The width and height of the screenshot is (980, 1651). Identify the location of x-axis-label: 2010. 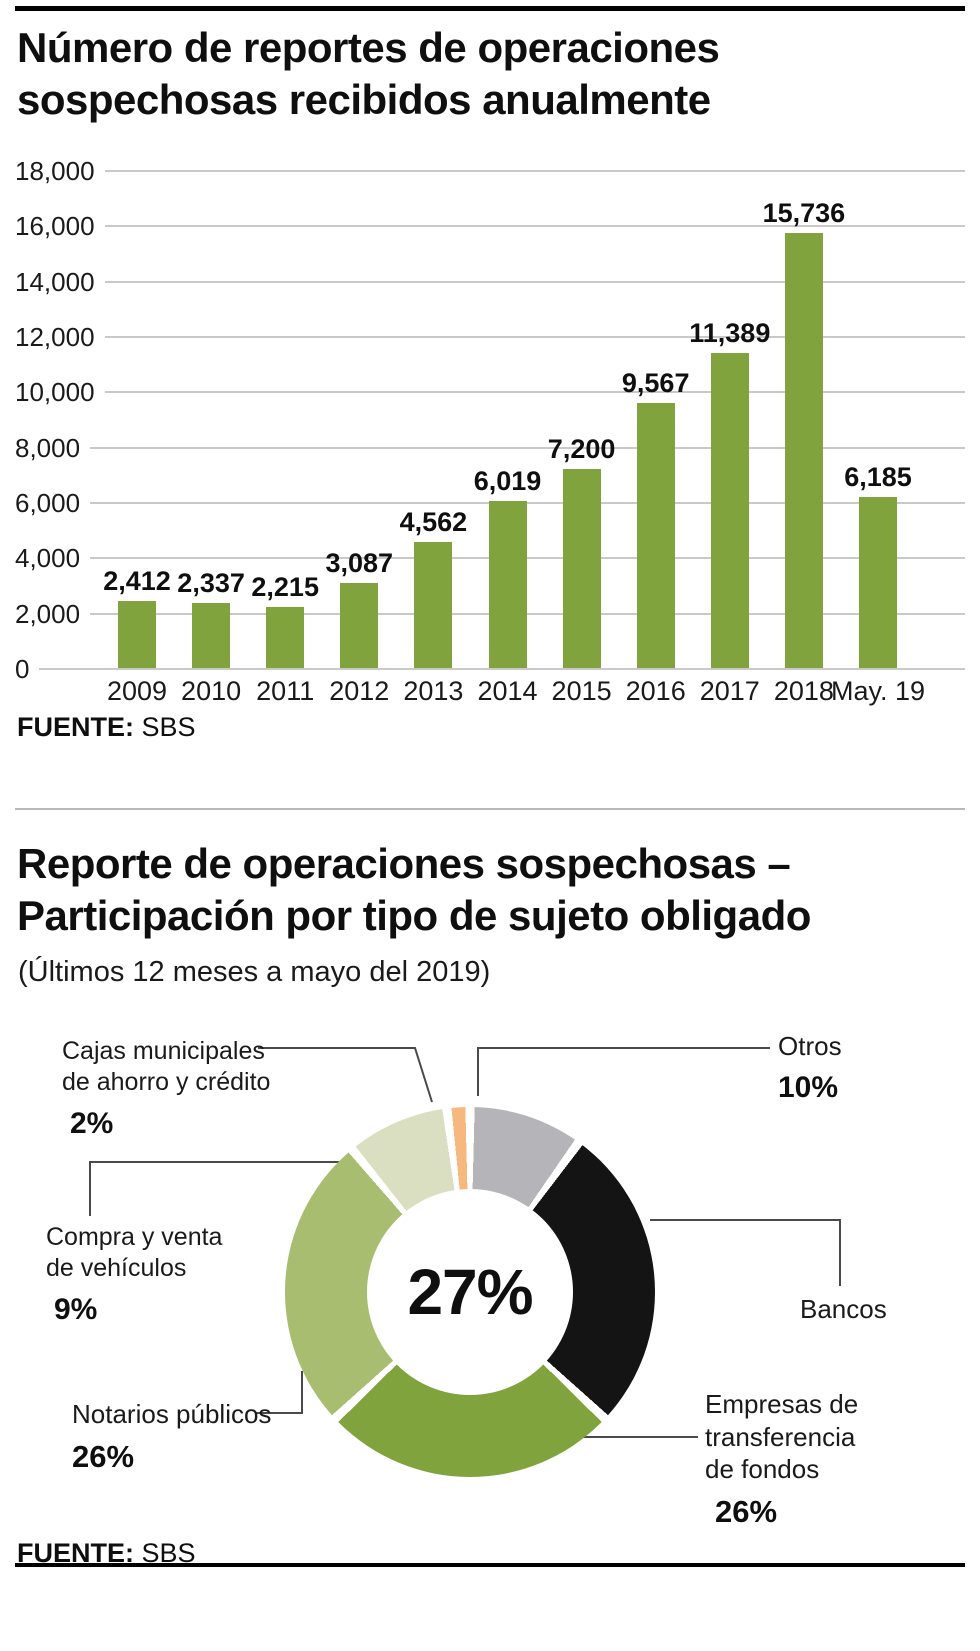
(211, 691).